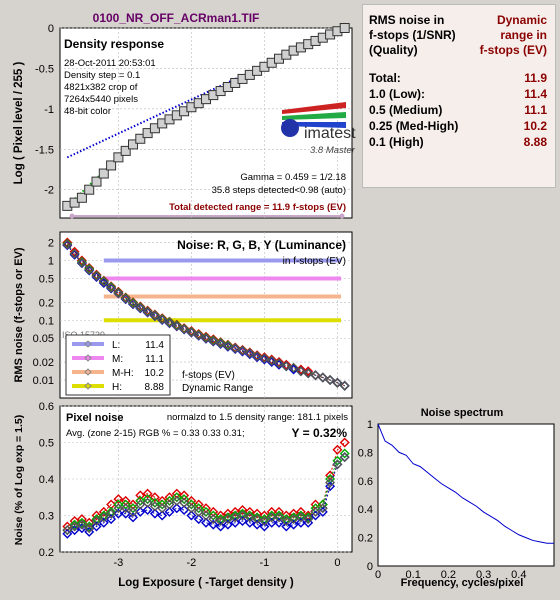 The width and height of the screenshot is (560, 600). I want to click on spectrum-xticks: 0 0.1 0.2 0.3 0.4, so click(451, 575).